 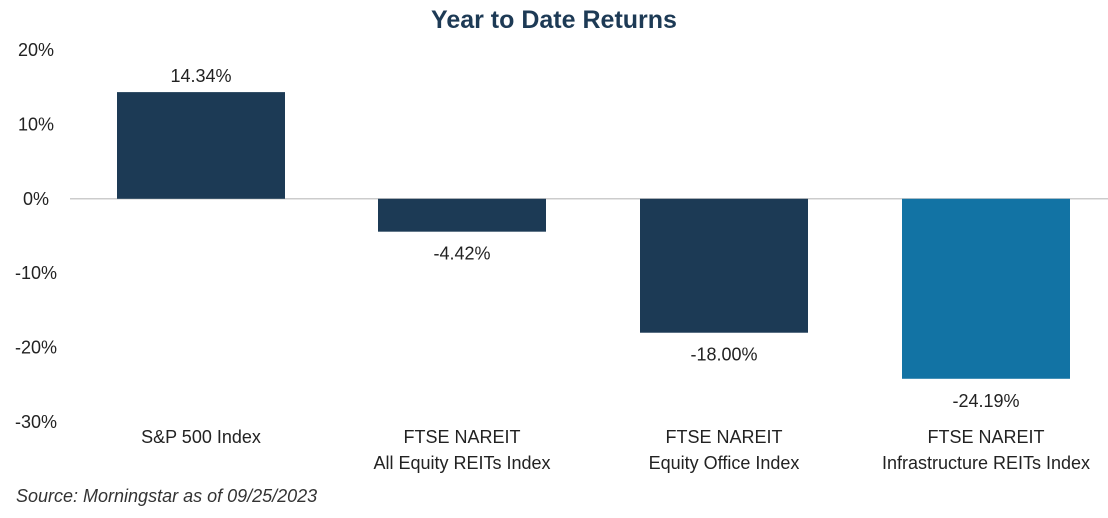 What do you see at coordinates (36, 124) in the screenshot?
I see `y-tick-label: 10%` at bounding box center [36, 124].